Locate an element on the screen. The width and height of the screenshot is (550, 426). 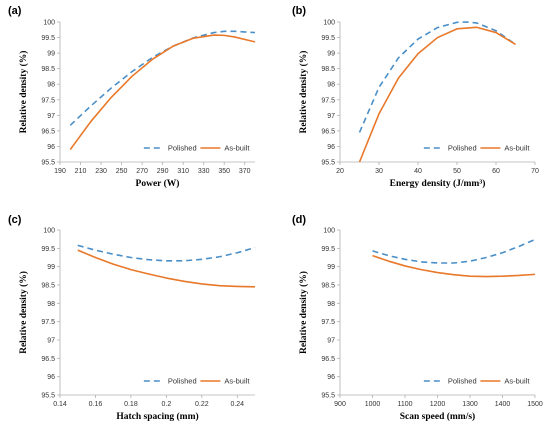
x-tick-label: 70 is located at coordinates (535, 171).